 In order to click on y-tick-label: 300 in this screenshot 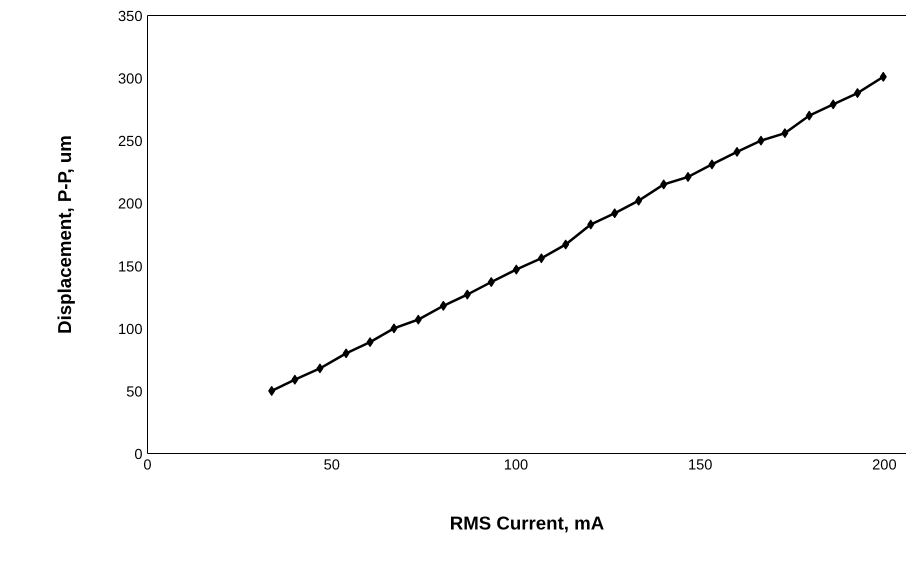, I will do `click(130, 80)`.